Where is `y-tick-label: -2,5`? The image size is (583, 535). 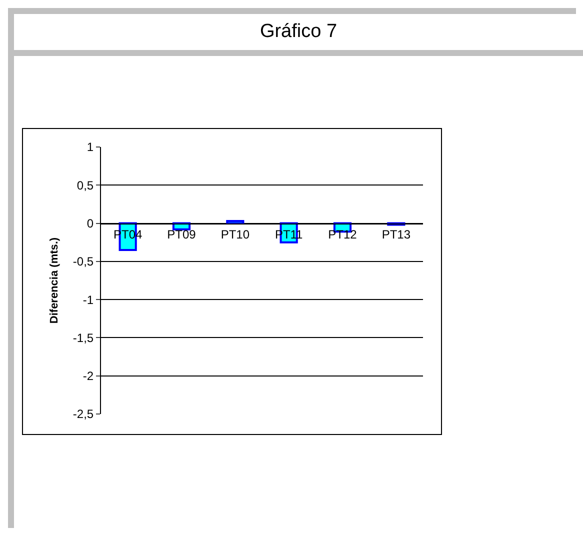
y-tick-label: -2,5 is located at coordinates (83, 414).